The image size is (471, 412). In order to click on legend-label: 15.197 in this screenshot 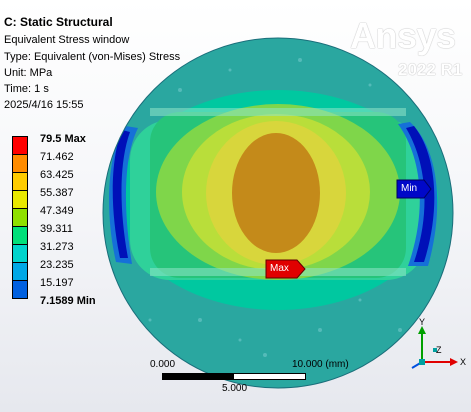, I will do `click(57, 283)`.